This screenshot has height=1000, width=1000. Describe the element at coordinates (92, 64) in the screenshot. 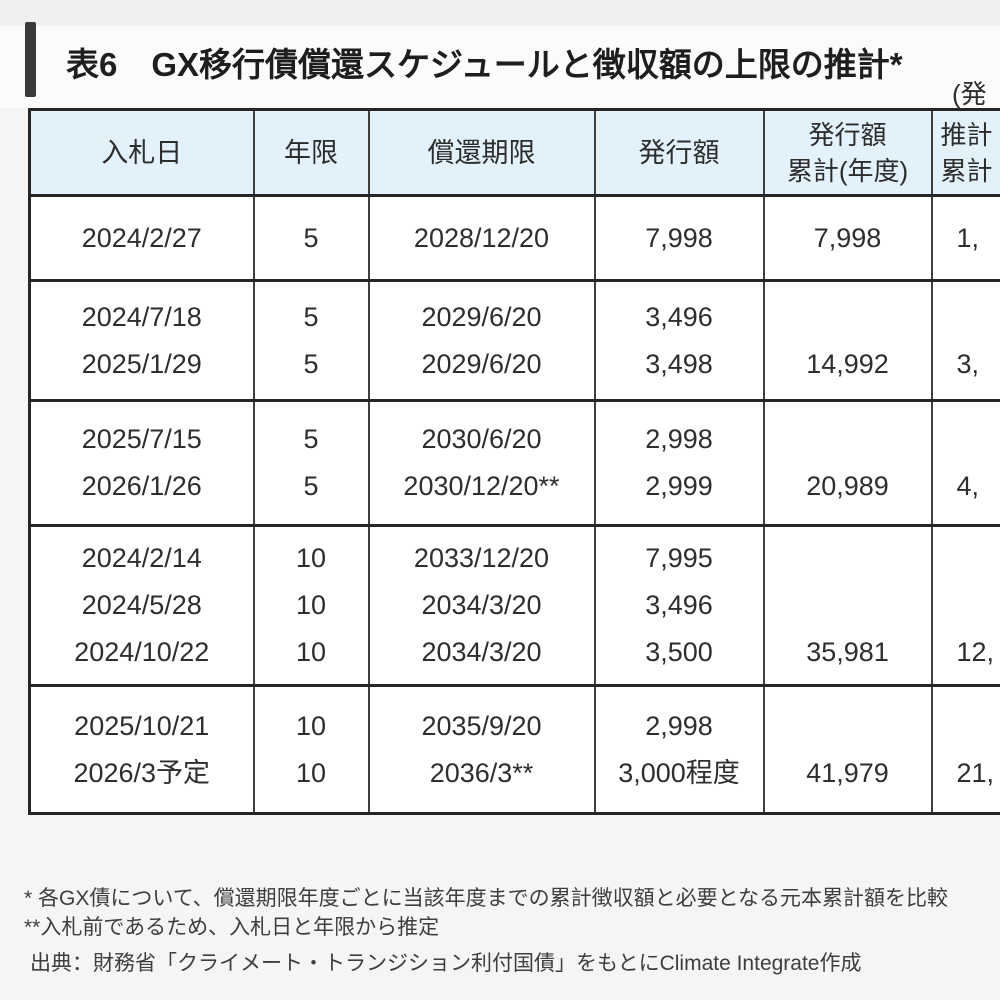

I see `title-tag: 表6` at that location.